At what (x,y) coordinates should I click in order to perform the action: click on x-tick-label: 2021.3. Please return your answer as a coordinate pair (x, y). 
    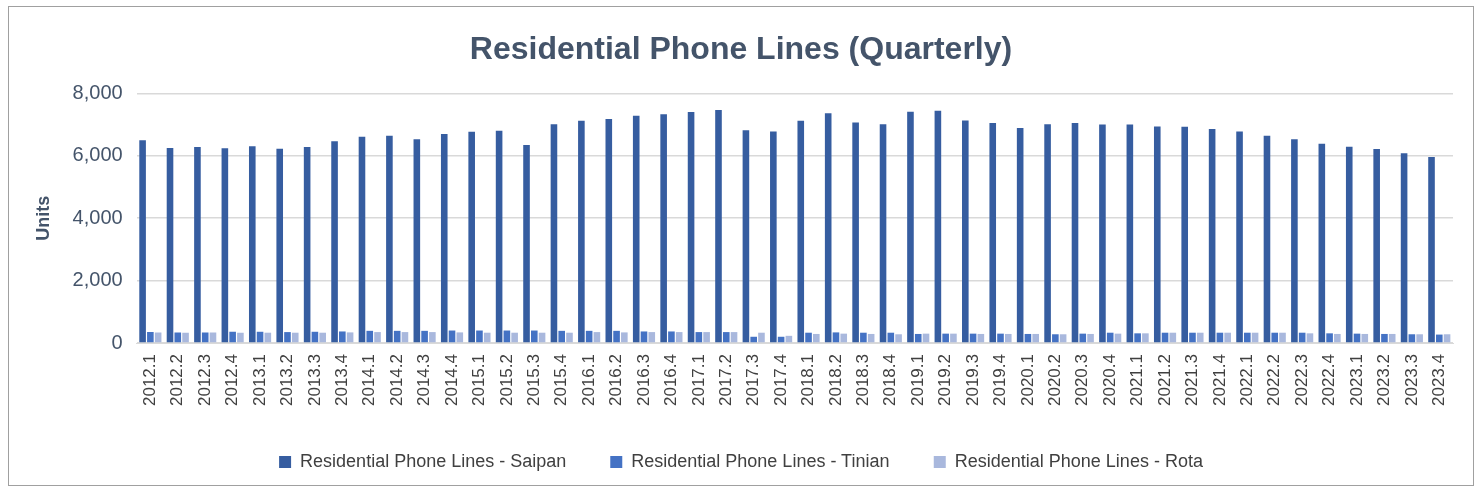
    Looking at the image, I should click on (1192, 380).